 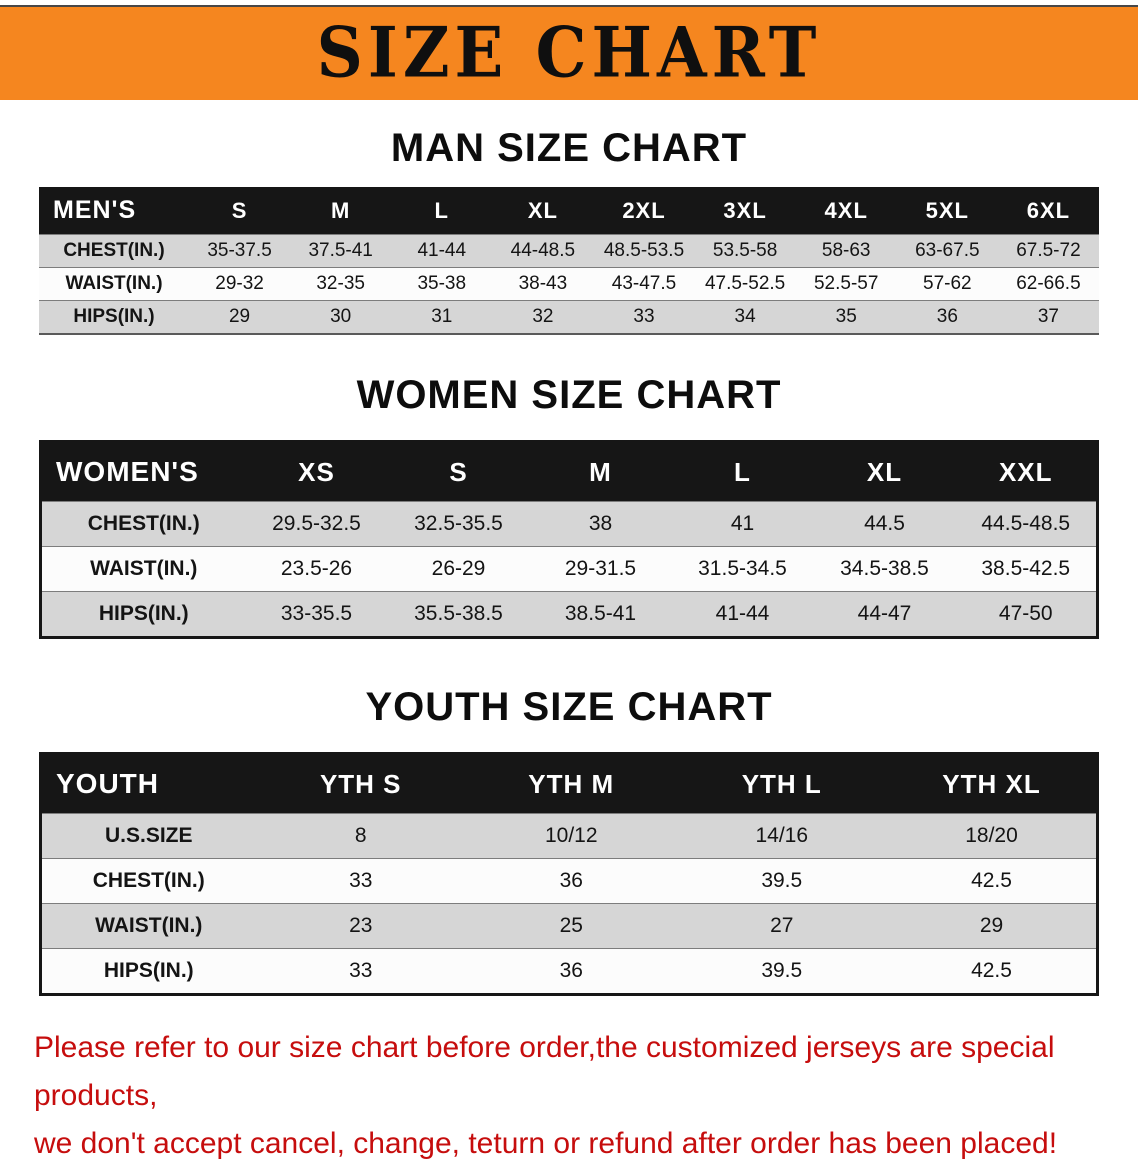 What do you see at coordinates (316, 524) in the screenshot?
I see `value-cell: 29.5-32.5` at bounding box center [316, 524].